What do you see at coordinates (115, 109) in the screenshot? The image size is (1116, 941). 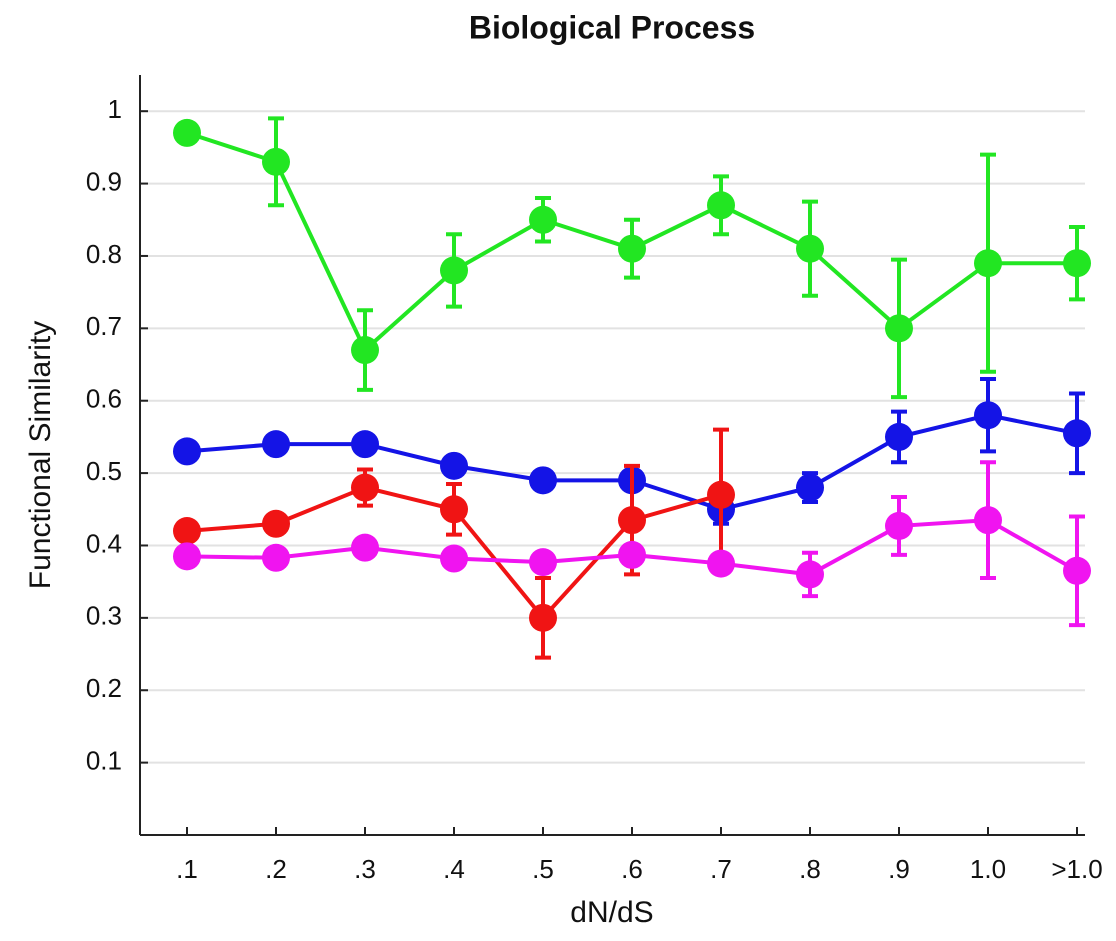 I see `y-tick-label: 1` at bounding box center [115, 109].